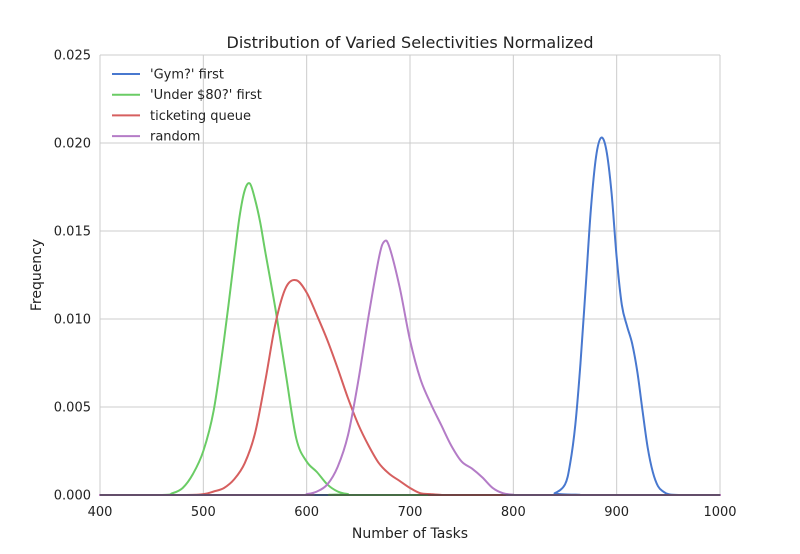 The width and height of the screenshot is (800, 554). I want to click on y-tick-label: 0.015, so click(72, 232).